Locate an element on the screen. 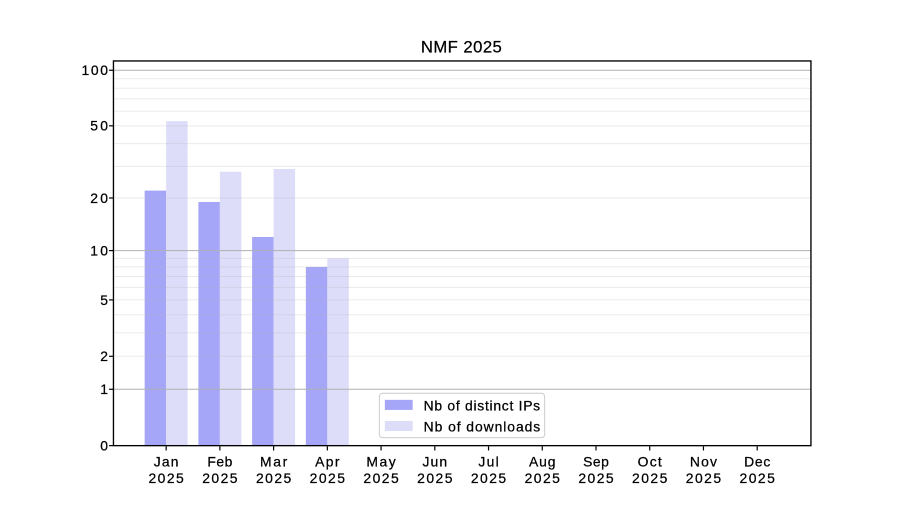 The height and width of the screenshot is (505, 900). svg-text: Nb of downloads is located at coordinates (482, 427).